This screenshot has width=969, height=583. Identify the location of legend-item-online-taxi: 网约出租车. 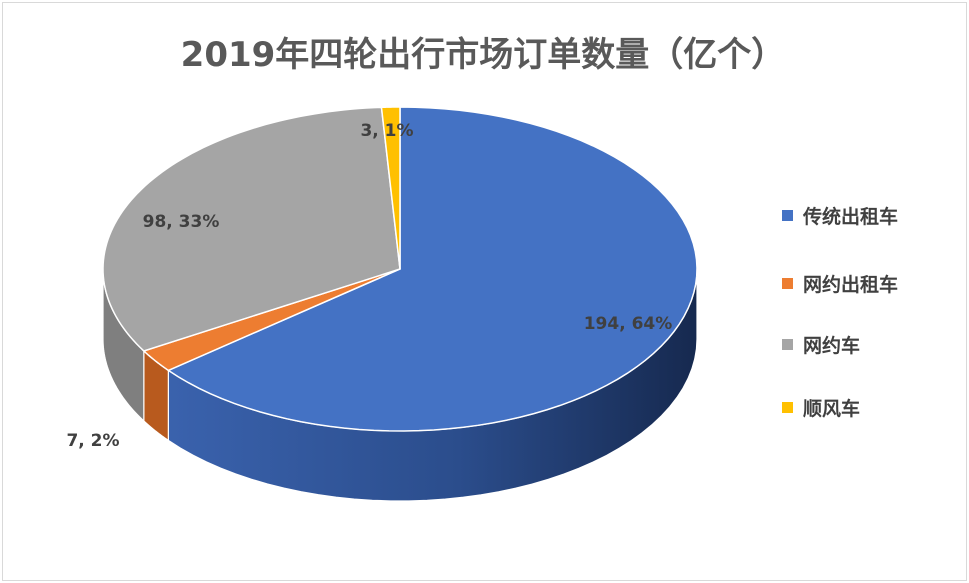
(840, 284).